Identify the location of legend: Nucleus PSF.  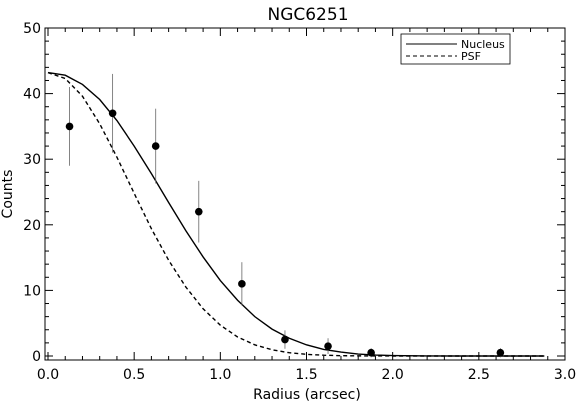
(455, 49).